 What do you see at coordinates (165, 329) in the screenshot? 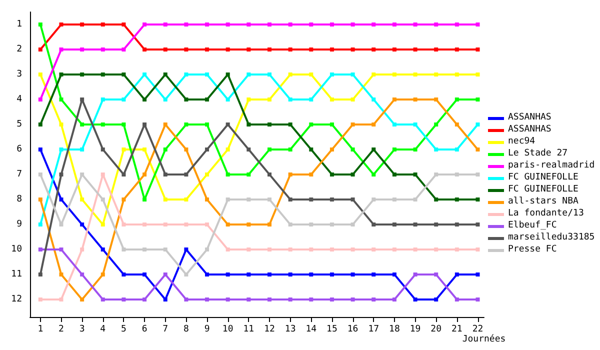
I see `x-tick-label: 7` at bounding box center [165, 329].